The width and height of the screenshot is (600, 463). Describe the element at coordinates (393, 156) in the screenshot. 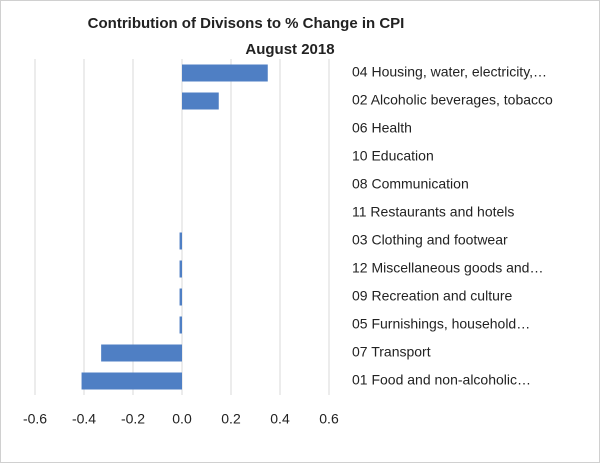

I see `y-tick-label: 10 Education` at that location.